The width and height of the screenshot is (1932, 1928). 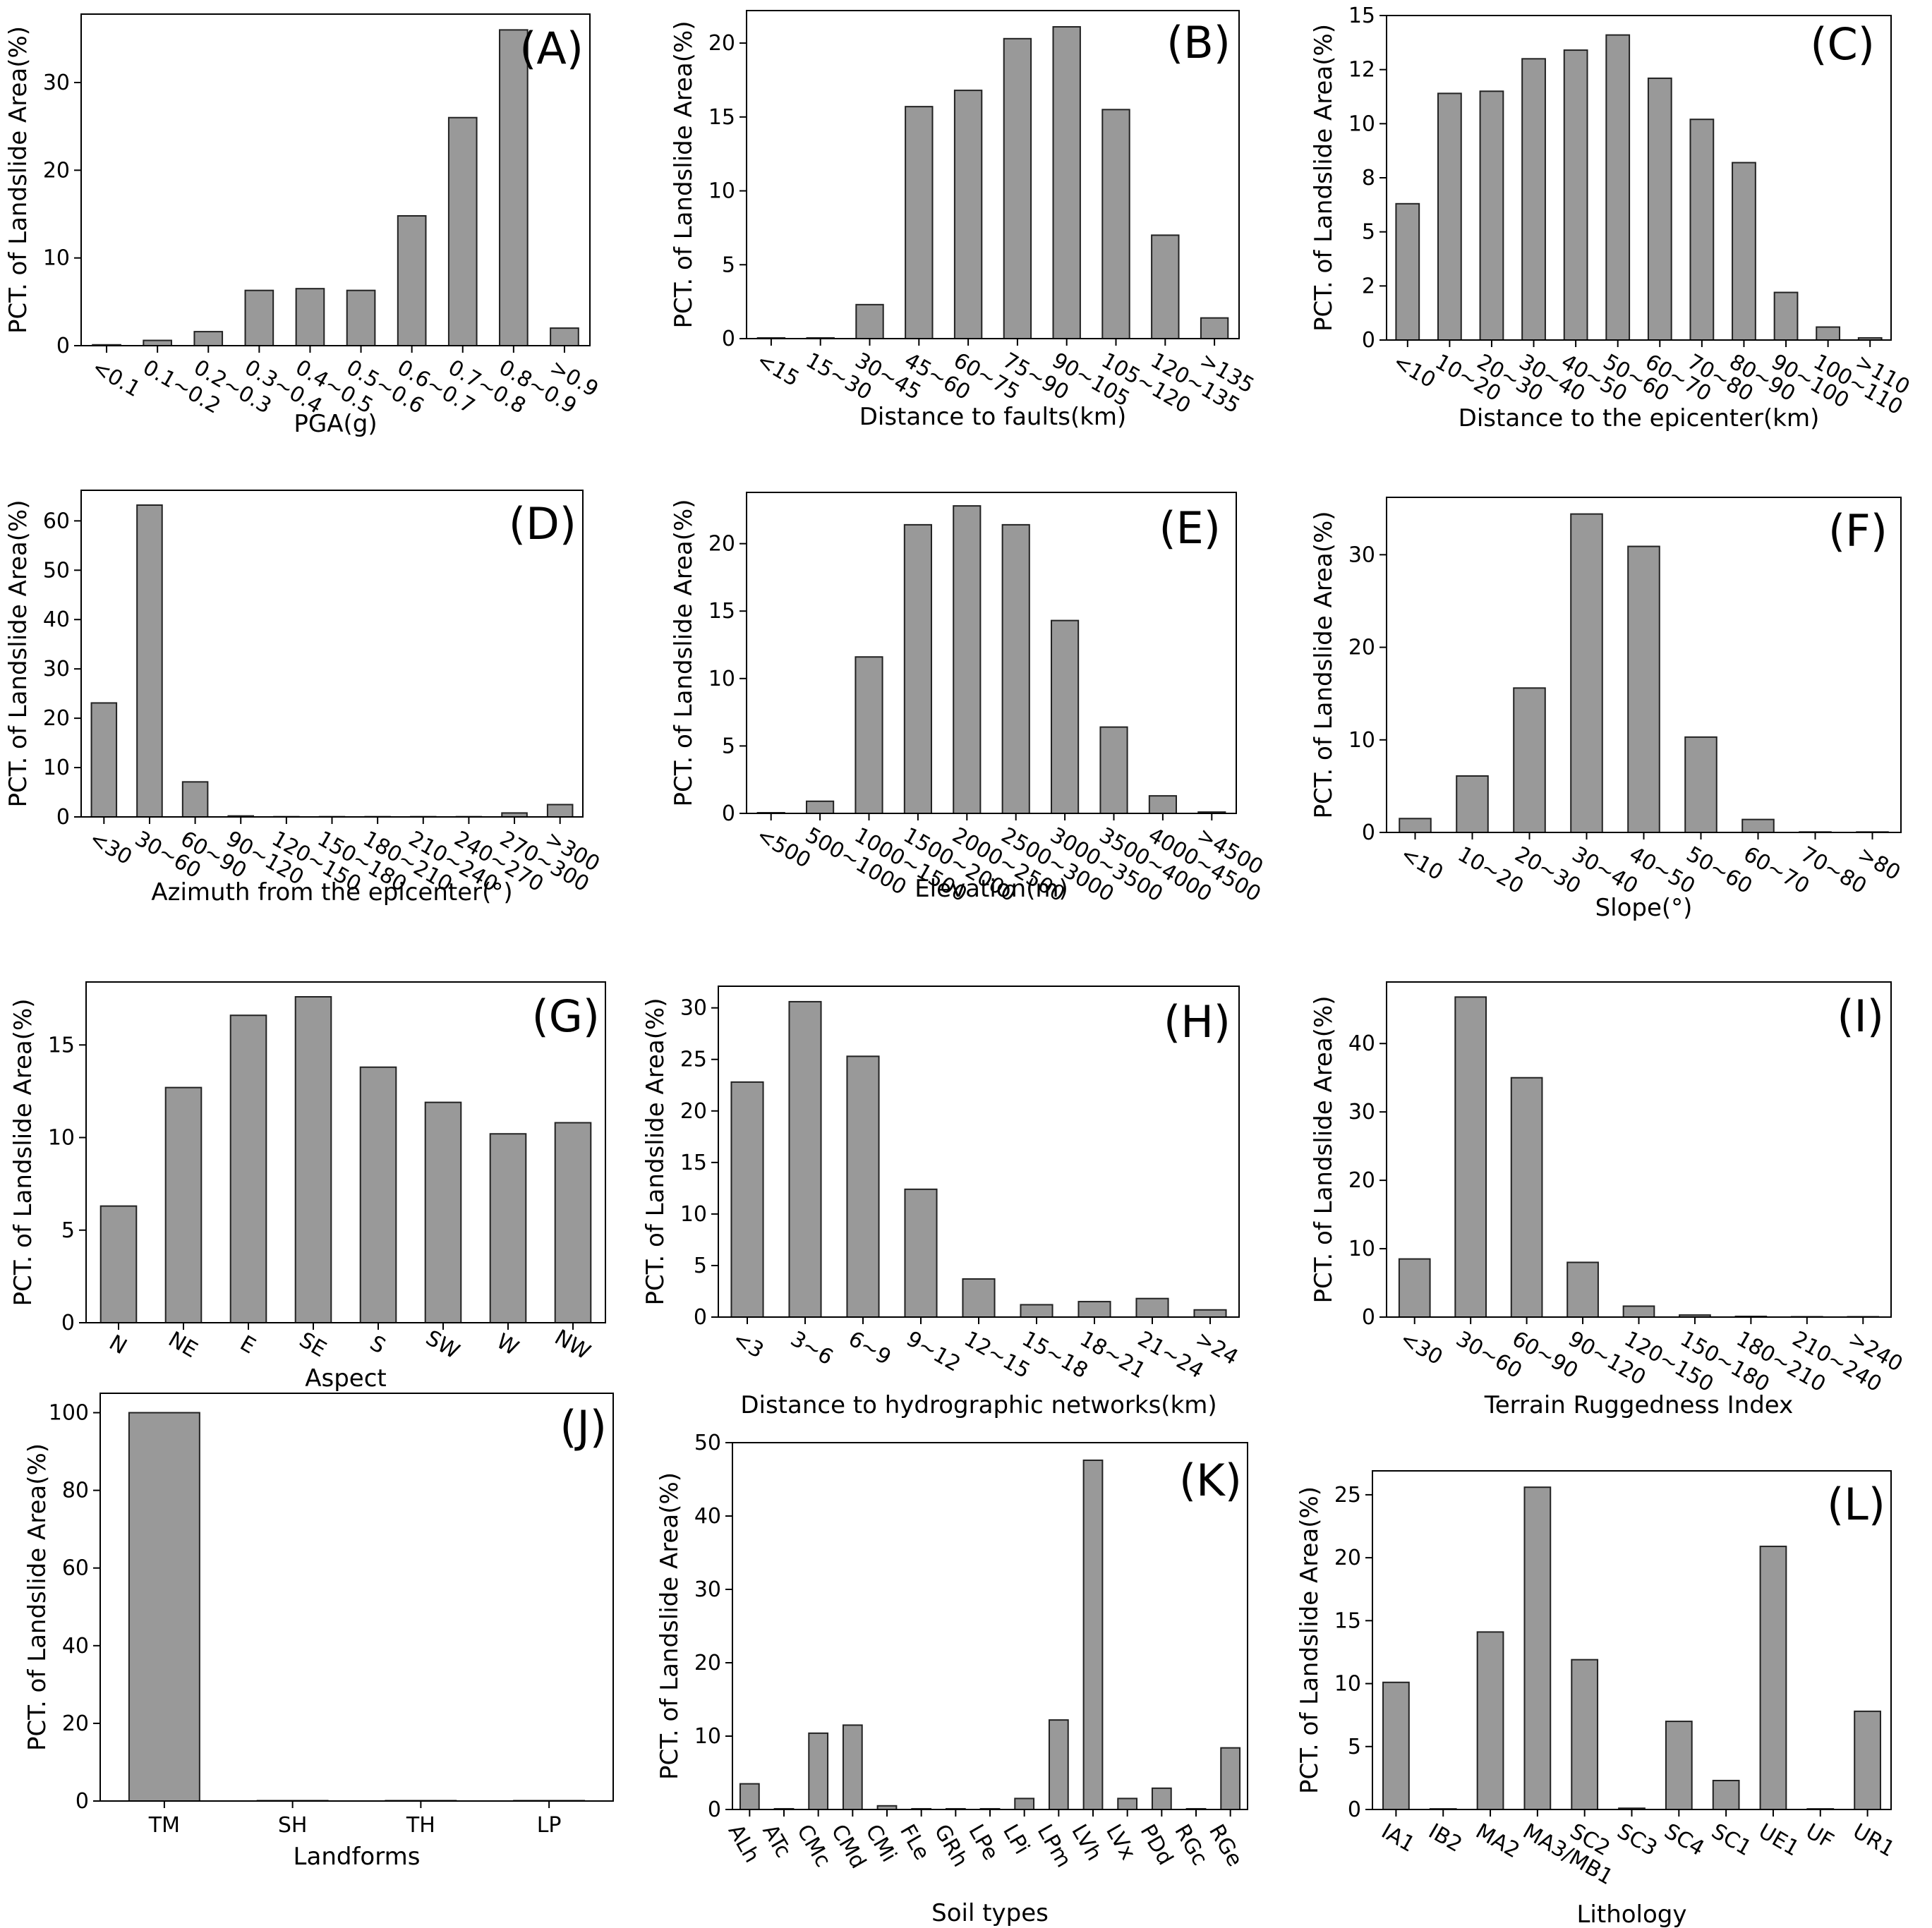 I want to click on y-tick-label: 40, so click(x=1361, y=1044).